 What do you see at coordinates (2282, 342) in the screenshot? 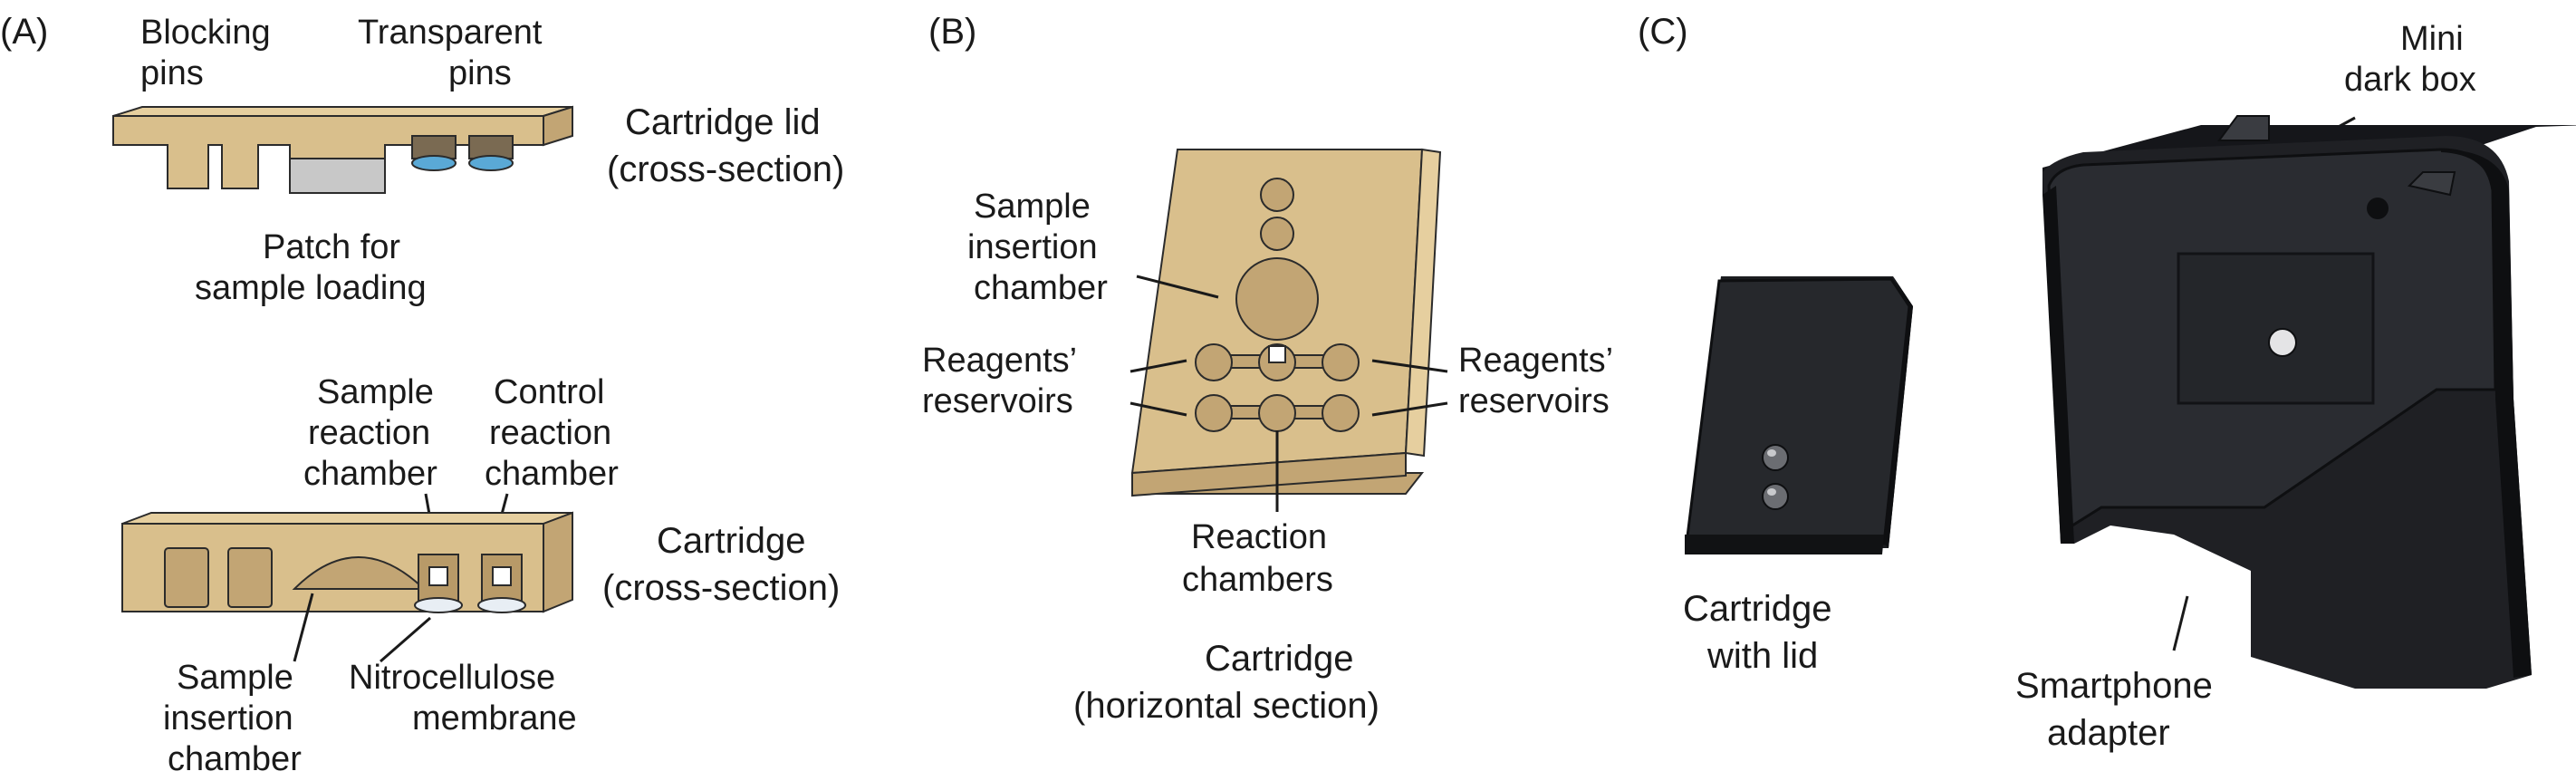
I see `camera-aperture` at bounding box center [2282, 342].